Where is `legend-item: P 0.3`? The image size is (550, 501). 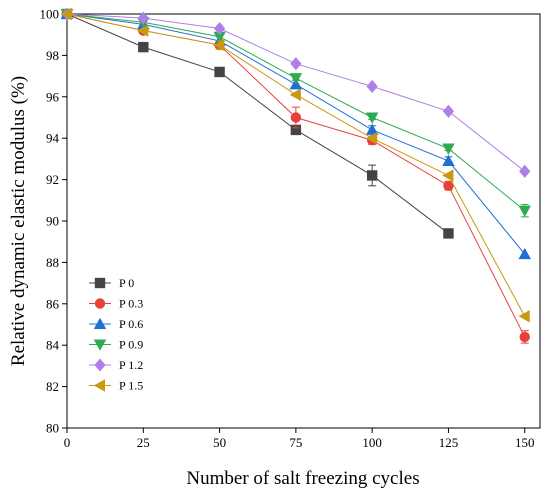
legend-item: P 0.3 is located at coordinates (116, 304).